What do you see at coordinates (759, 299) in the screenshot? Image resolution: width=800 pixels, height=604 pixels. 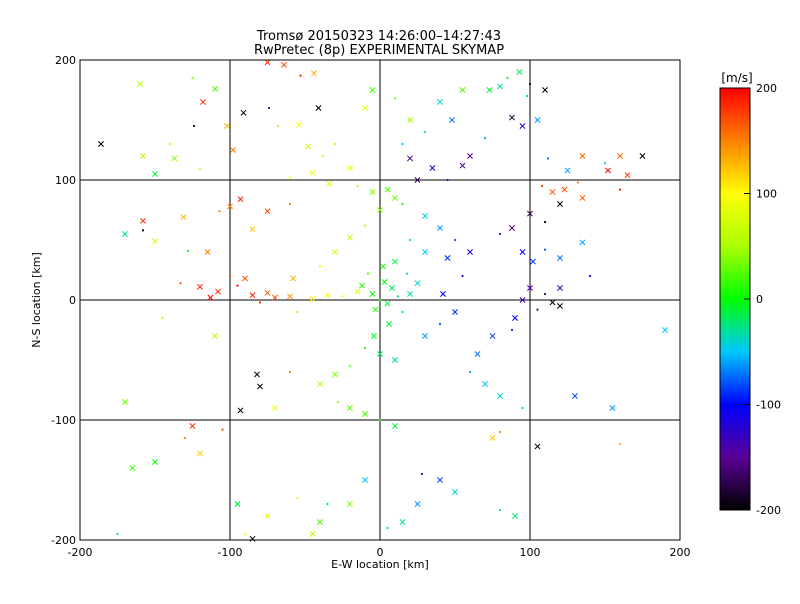 I see `colorbar-tick-label: 0` at bounding box center [759, 299].